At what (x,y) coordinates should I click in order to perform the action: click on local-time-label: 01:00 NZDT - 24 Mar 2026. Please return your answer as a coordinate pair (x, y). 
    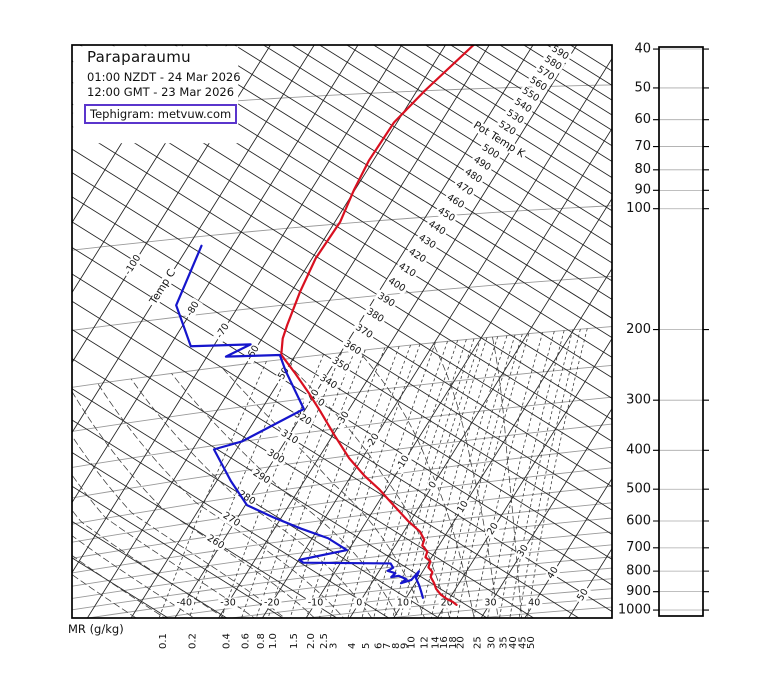
    Looking at the image, I should click on (164, 77).